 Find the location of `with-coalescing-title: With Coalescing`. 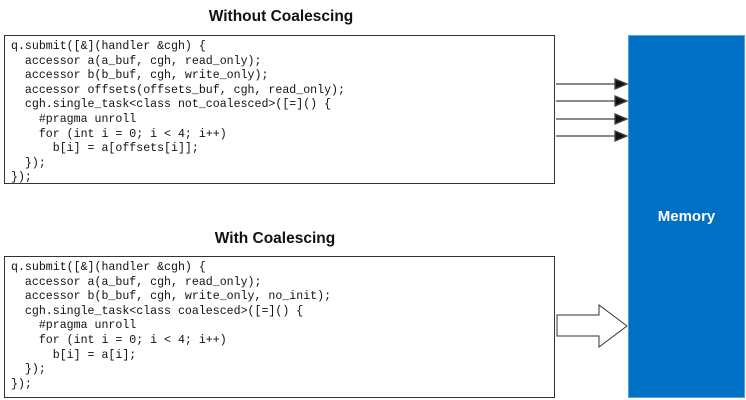

with-coalescing-title: With Coalescing is located at coordinates (275, 238).